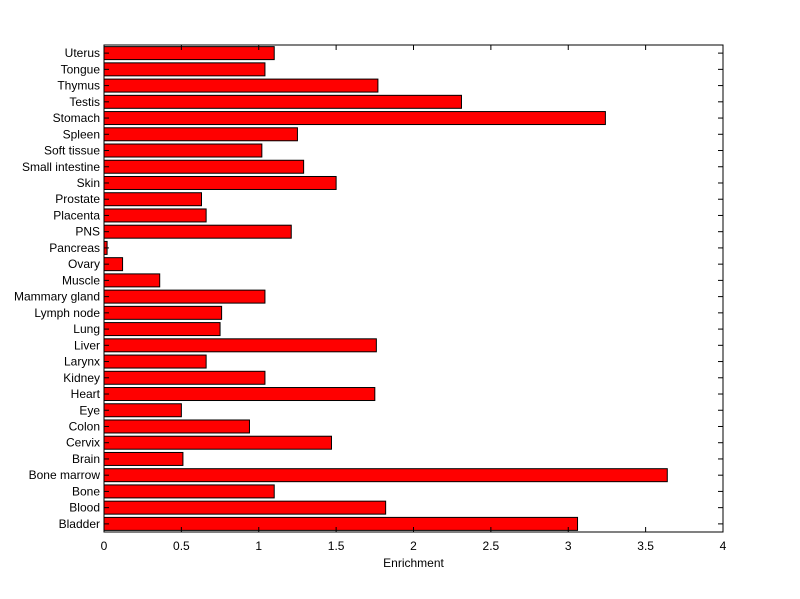 Image resolution: width=800 pixels, height=599 pixels. I want to click on category-label: Spleen, so click(81, 134).